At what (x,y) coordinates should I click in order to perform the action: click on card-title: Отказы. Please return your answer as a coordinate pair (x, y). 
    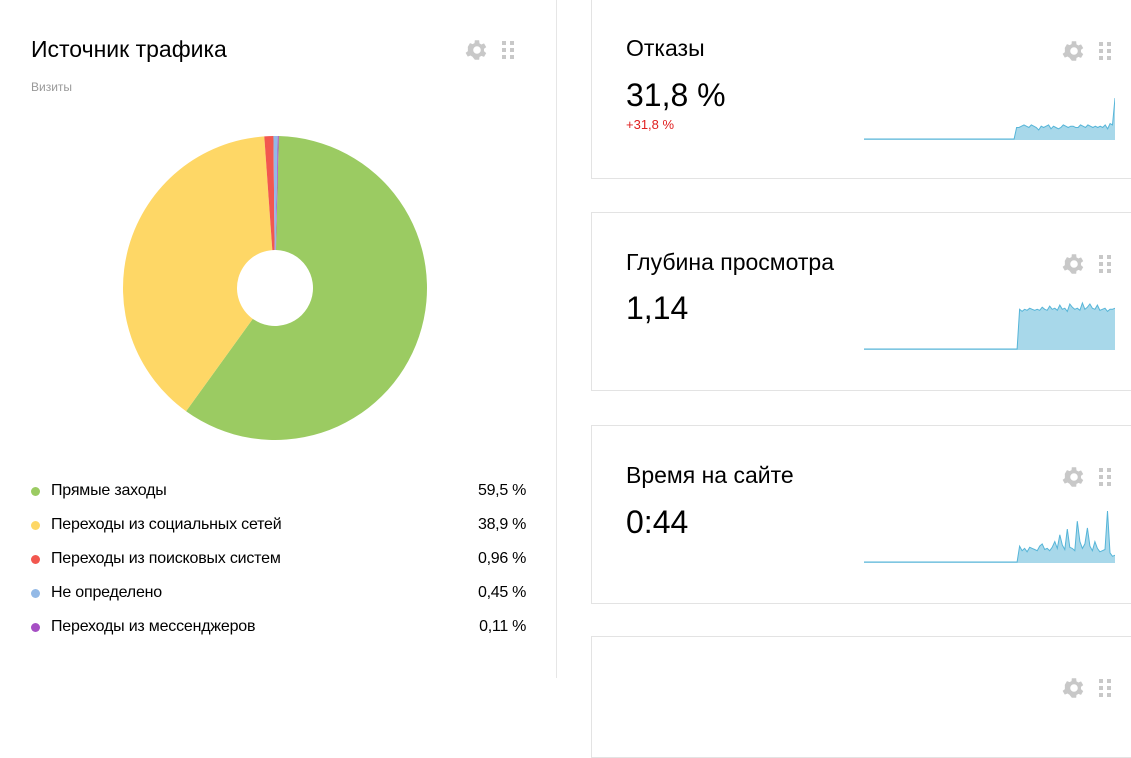
    Looking at the image, I should click on (665, 48).